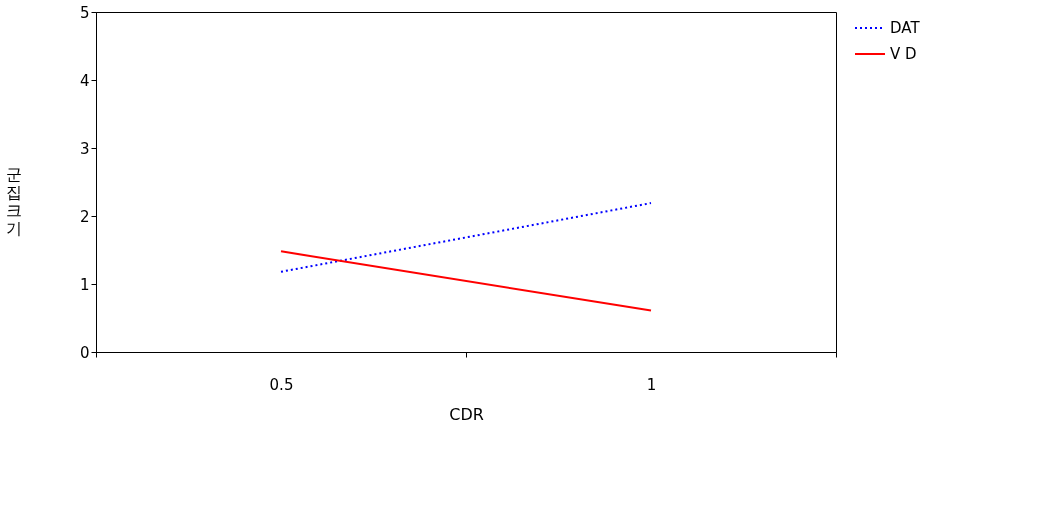  Describe the element at coordinates (905, 28) in the screenshot. I see `legend-label: DAT` at that location.